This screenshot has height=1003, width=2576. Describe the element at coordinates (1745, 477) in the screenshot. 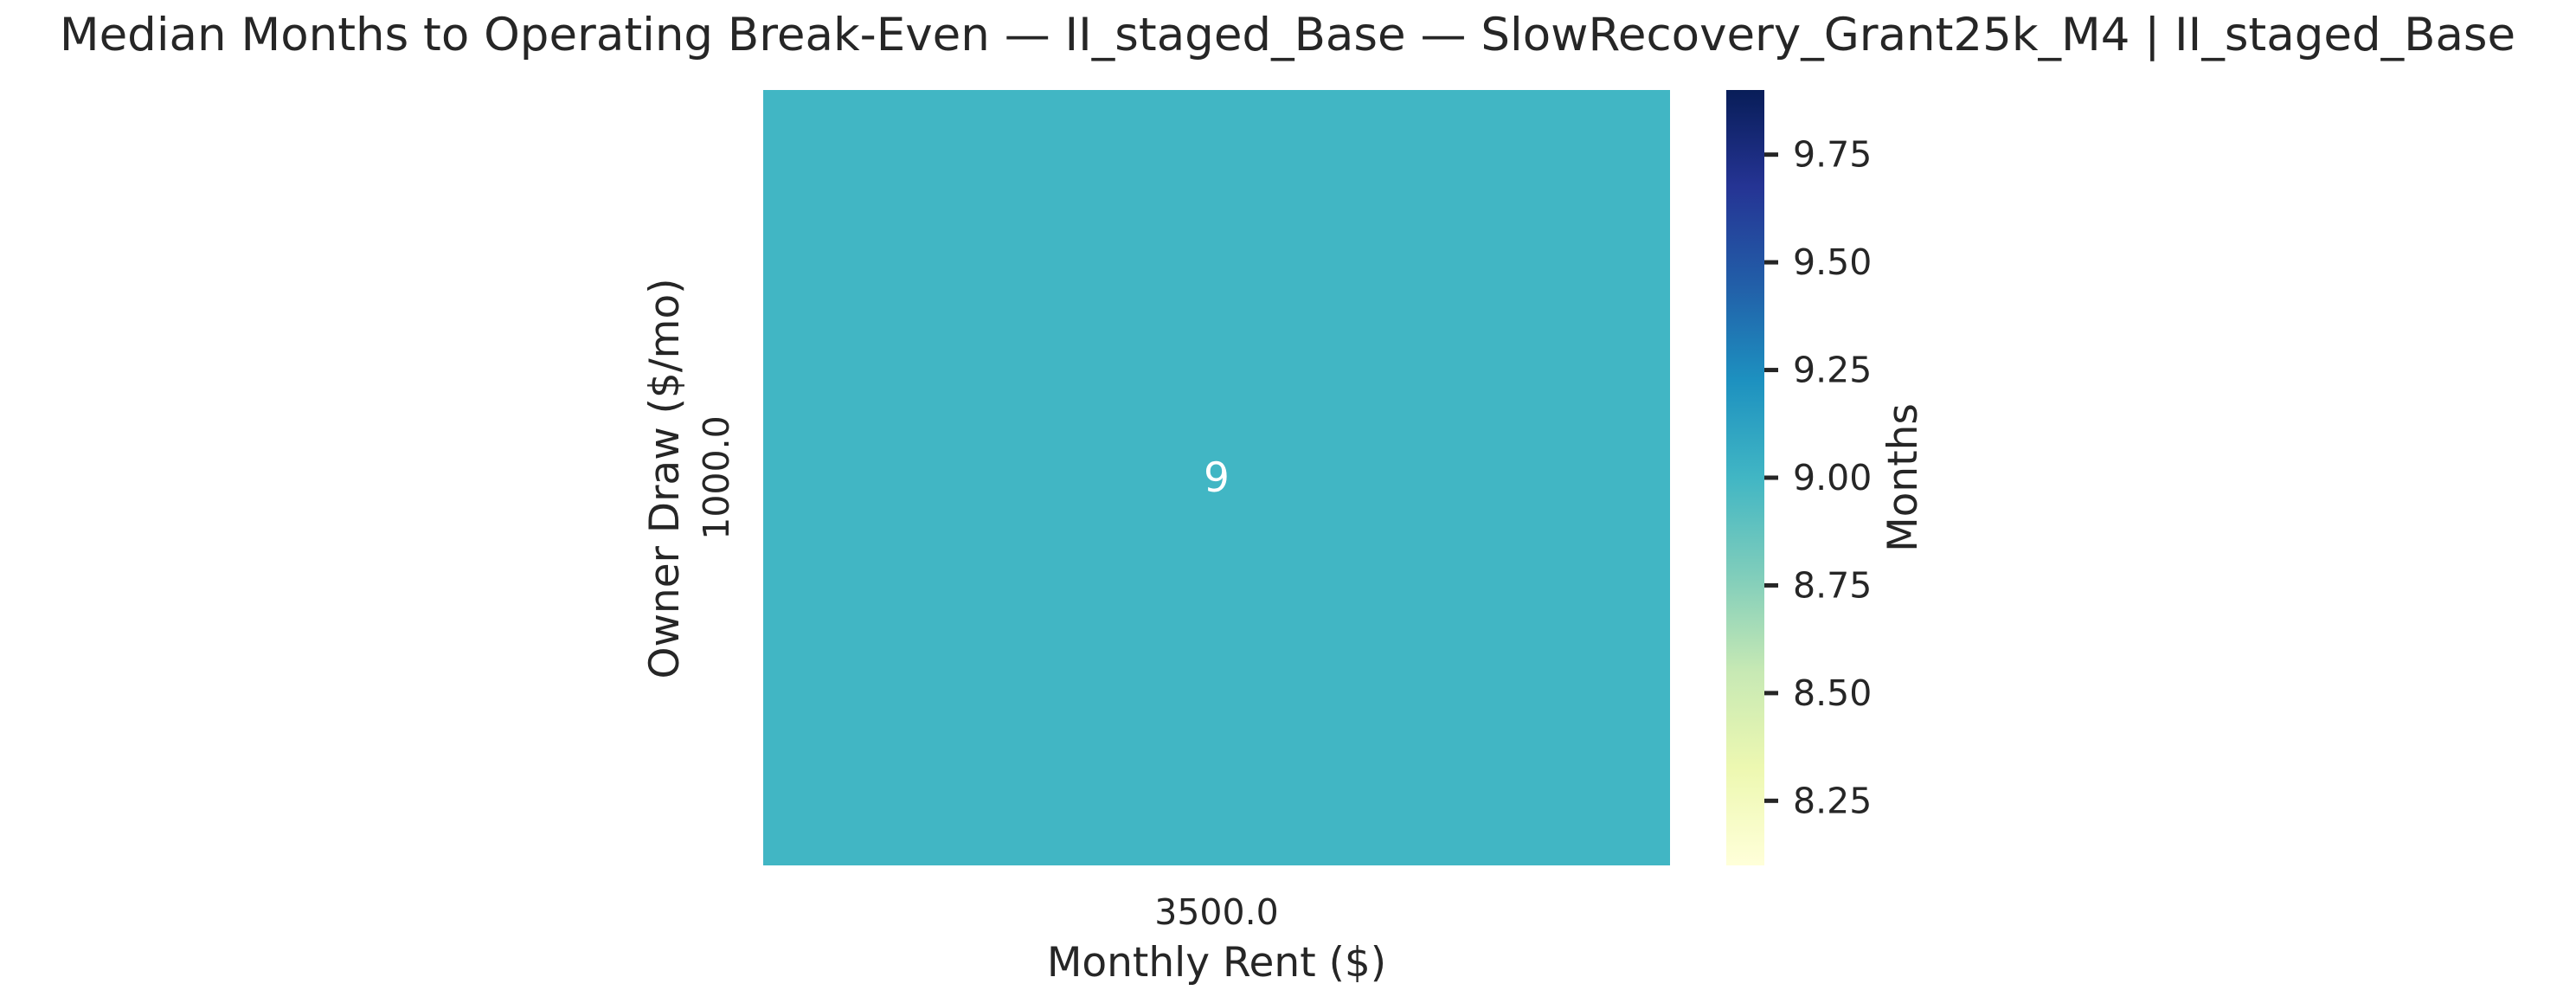

I see `colorbar` at that location.